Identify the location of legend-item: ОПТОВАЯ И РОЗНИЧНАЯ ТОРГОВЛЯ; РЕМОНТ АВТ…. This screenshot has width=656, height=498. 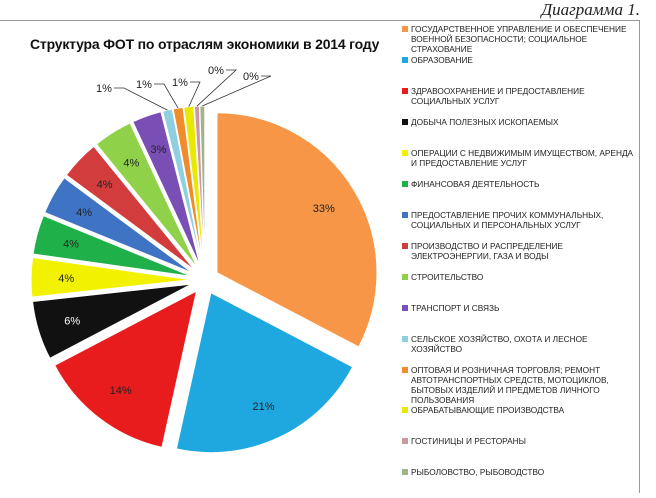
(520, 385).